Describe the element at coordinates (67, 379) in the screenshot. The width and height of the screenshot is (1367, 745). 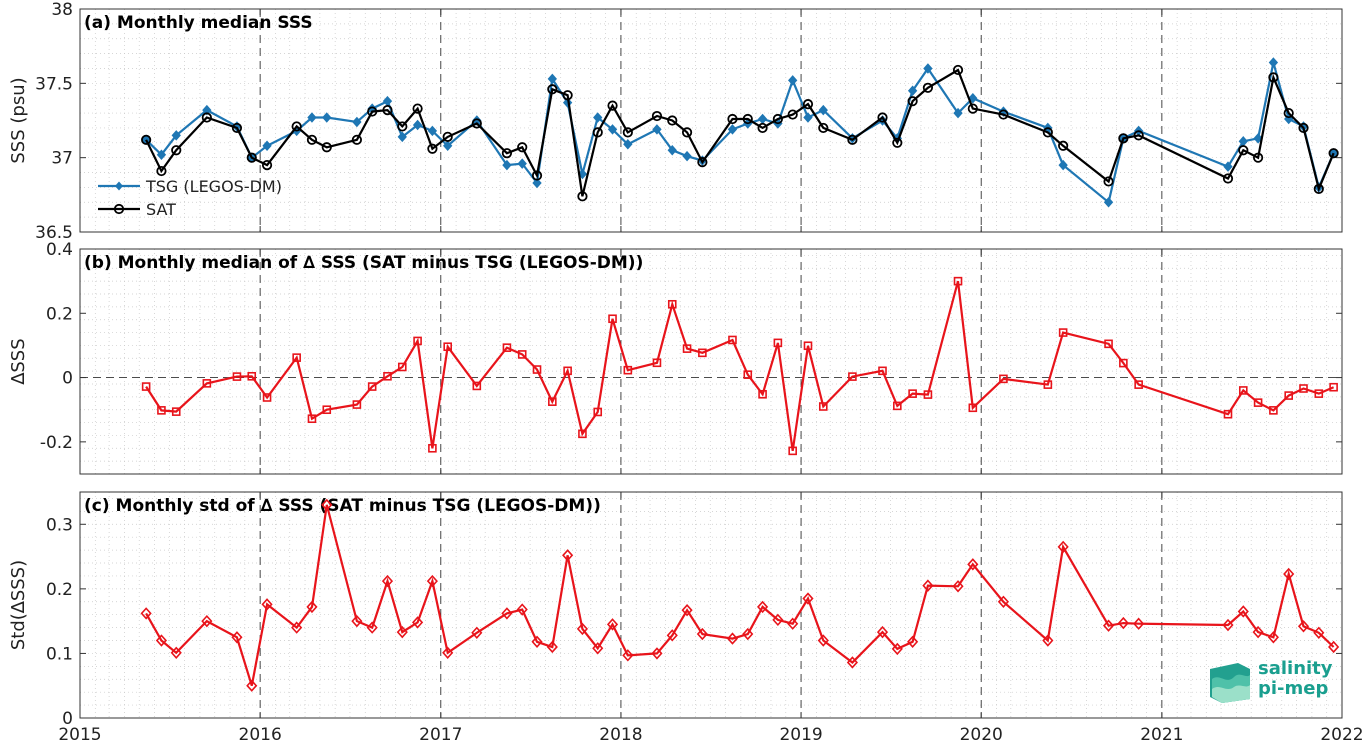
I see `y-tick-label: 0` at that location.